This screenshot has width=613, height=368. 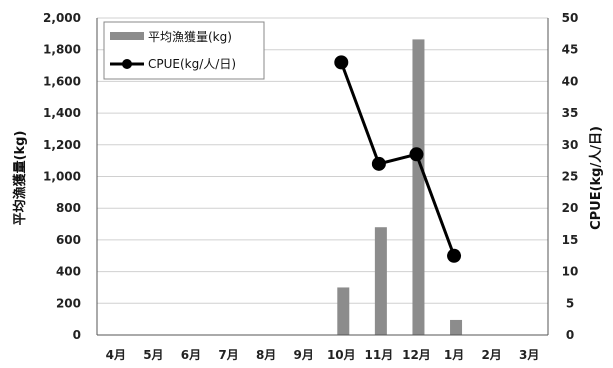 What do you see at coordinates (62, 145) in the screenshot?
I see `y-tick-label: 1,200` at bounding box center [62, 145].